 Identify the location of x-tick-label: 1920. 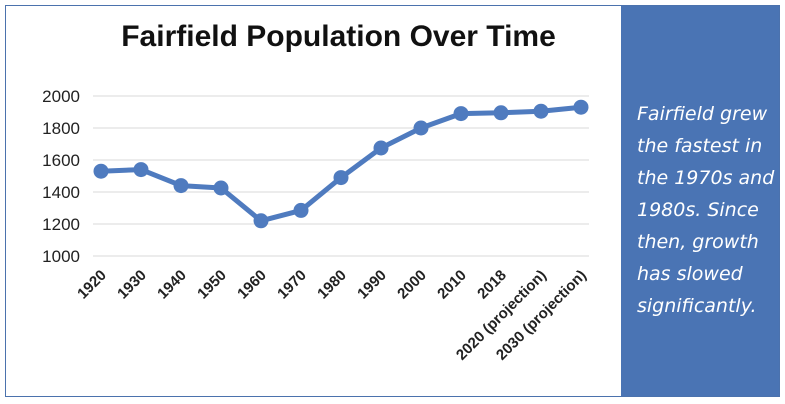
(92, 285).